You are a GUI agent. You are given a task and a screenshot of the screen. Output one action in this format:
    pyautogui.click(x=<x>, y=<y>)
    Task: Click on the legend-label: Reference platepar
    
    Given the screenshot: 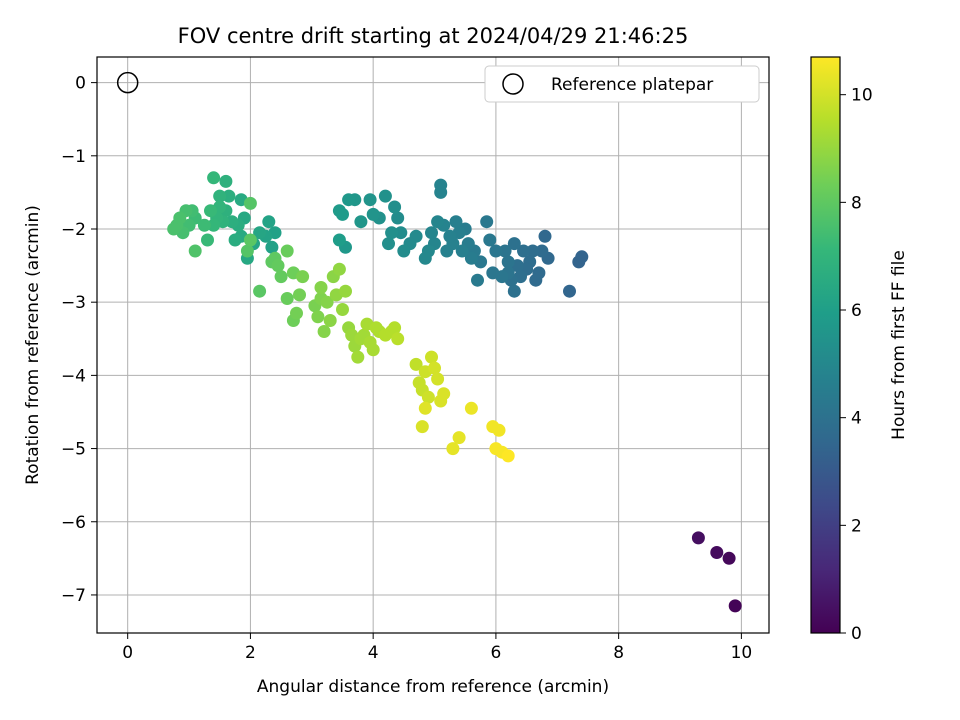 What is the action you would take?
    pyautogui.click(x=632, y=85)
    